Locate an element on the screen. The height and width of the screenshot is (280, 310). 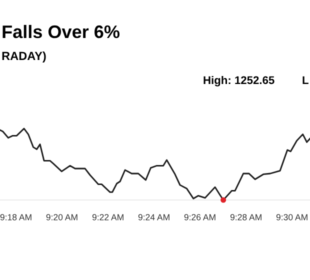
x-tick-label: 9:18 AM is located at coordinates (16, 217).